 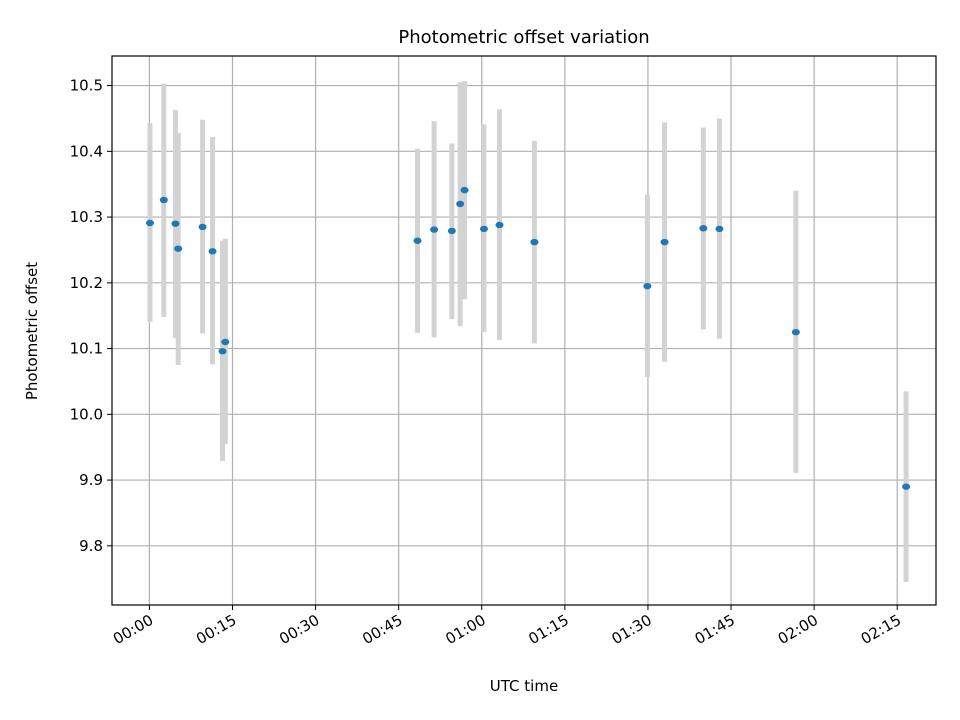 What do you see at coordinates (91, 546) in the screenshot?
I see `y-tick-label: 9.8` at bounding box center [91, 546].